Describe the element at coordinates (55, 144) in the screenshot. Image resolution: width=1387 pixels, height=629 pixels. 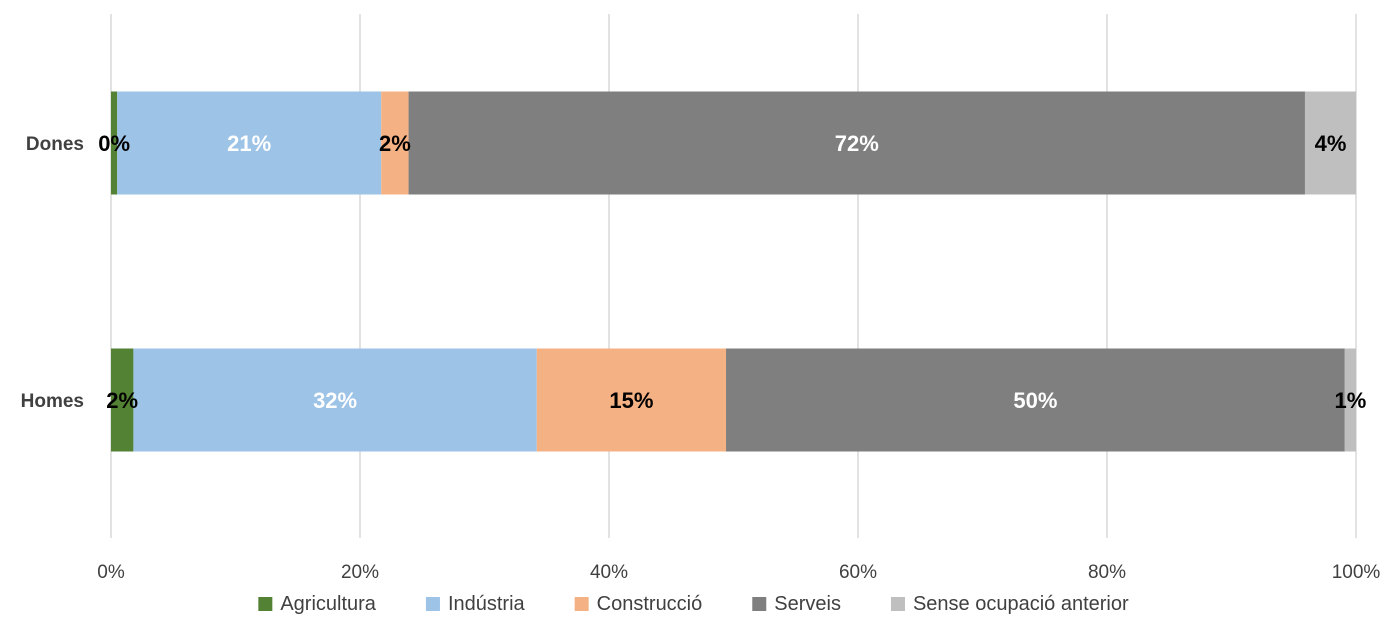
I see `category-label: Dones` at that location.